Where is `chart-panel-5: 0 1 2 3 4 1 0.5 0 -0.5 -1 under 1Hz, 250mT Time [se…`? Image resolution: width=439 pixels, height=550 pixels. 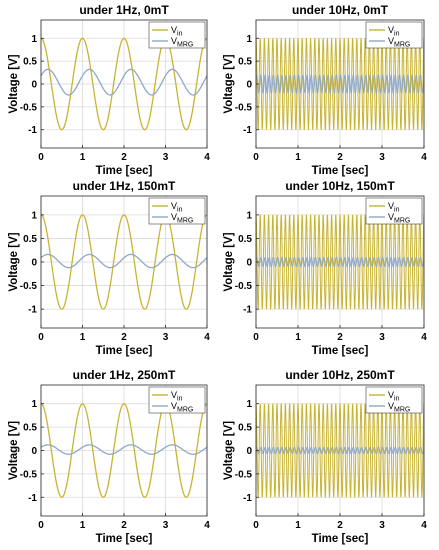 chart-panel-5: 0 1 2 3 4 1 0.5 0 -0.5 -1 under 1Hz, 250mT Time [se… is located at coordinates (109, 456).